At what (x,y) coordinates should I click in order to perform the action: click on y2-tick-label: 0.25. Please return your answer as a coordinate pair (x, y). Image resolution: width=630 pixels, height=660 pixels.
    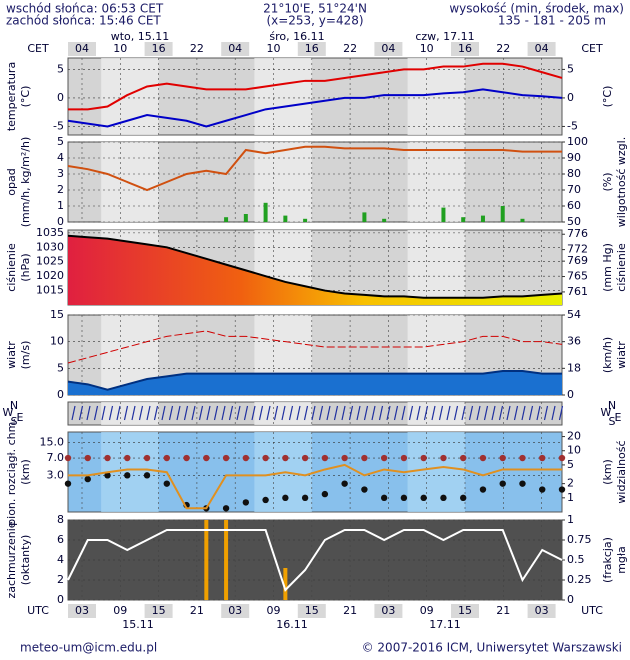
    Looking at the image, I should click on (579, 579).